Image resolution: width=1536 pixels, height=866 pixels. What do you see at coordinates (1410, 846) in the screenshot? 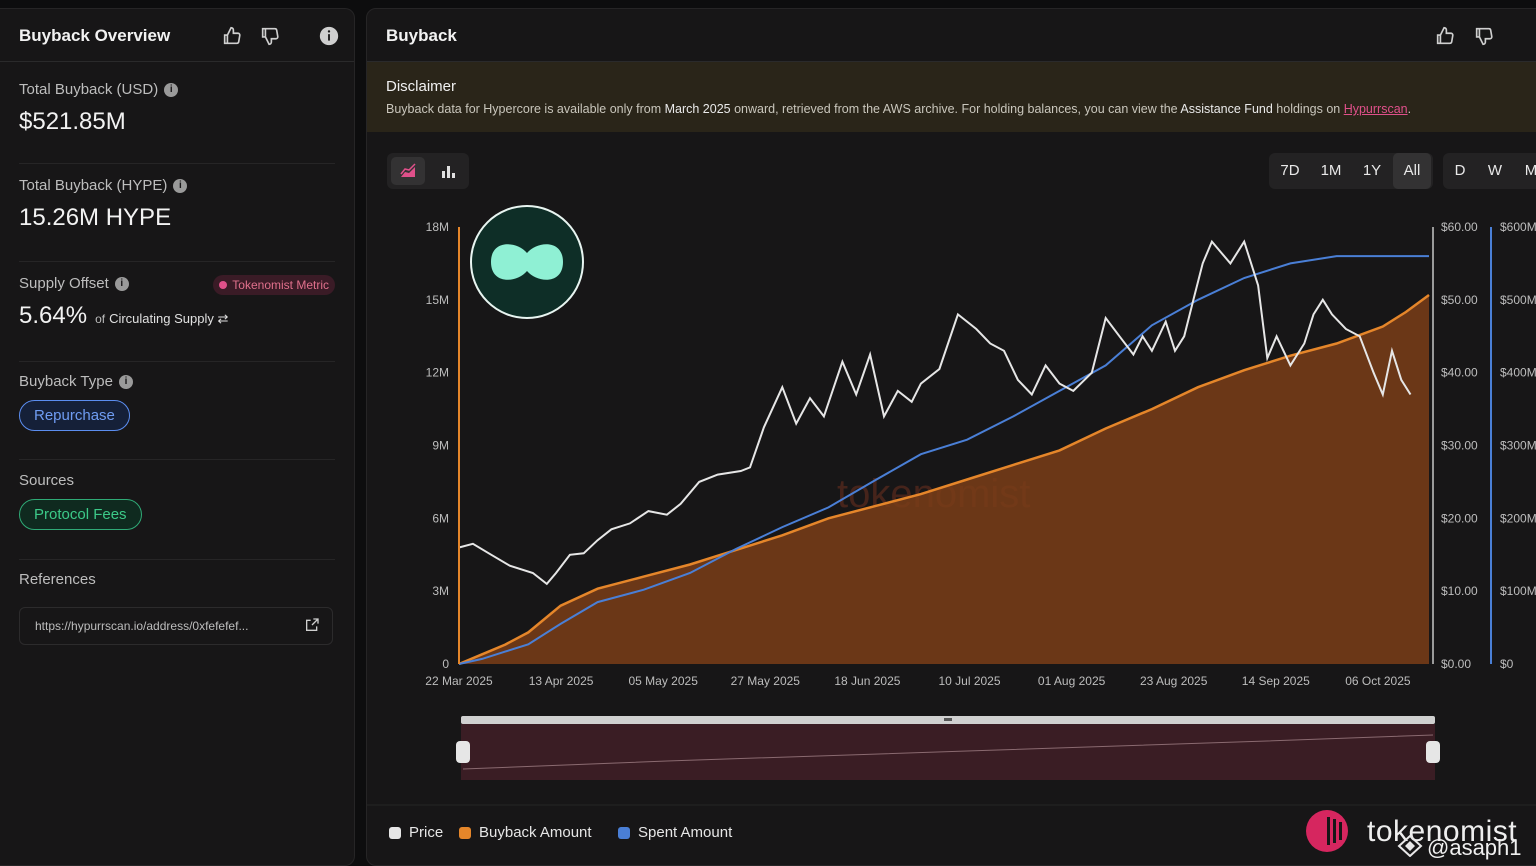
I see `diamond-icon` at bounding box center [1410, 846].